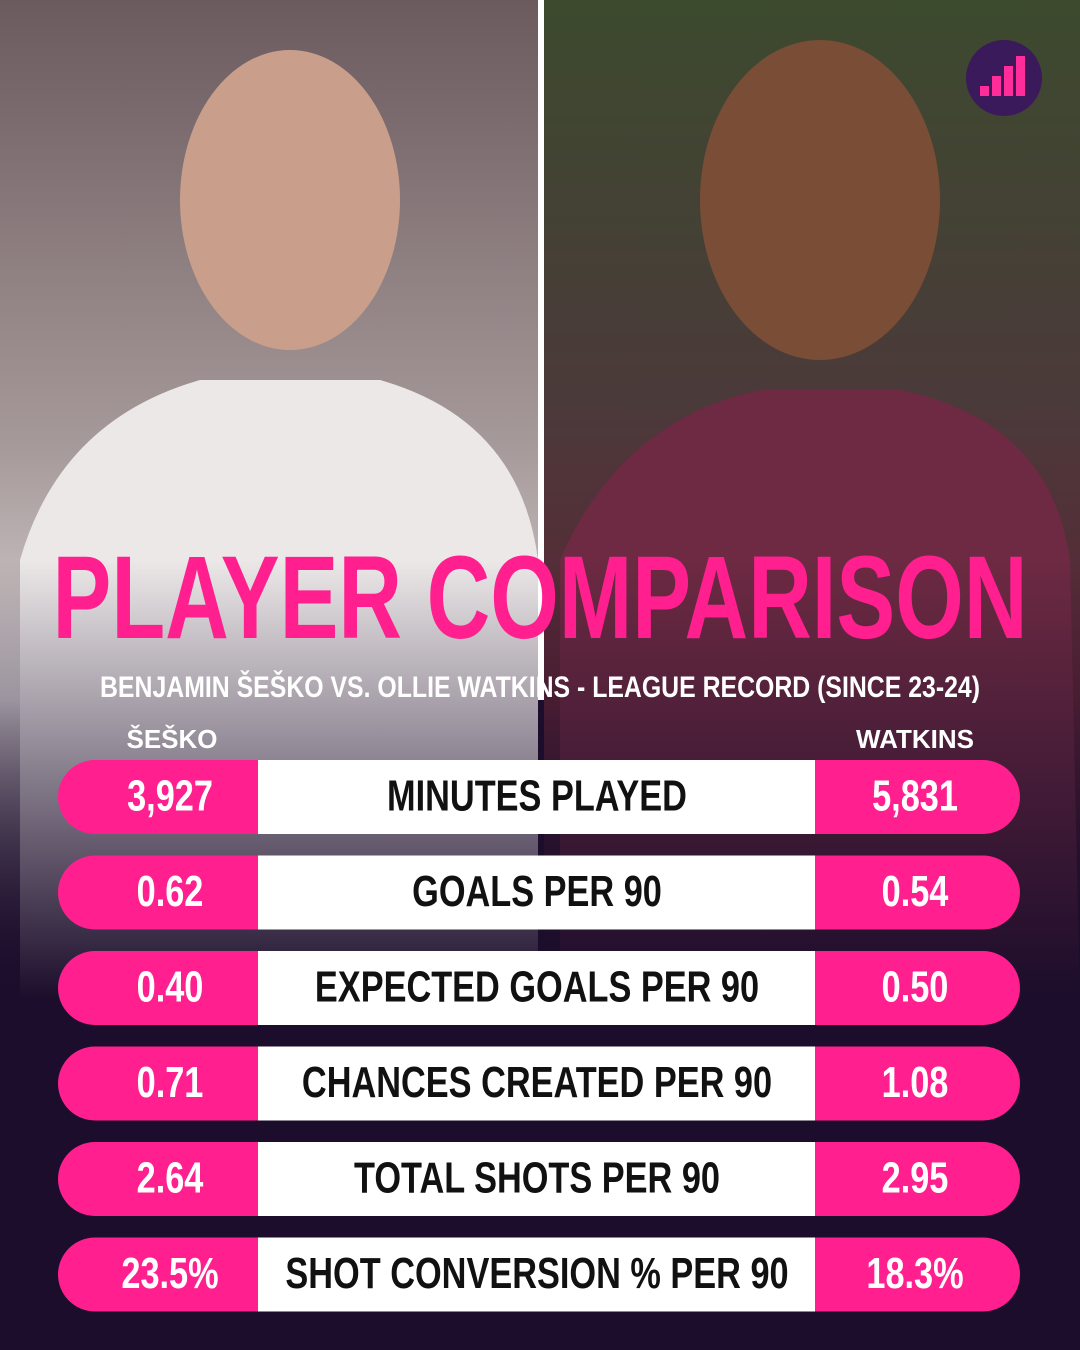 The image size is (1080, 1350). I want to click on stat-row: 0.71 CHANCES CREATED PER 90 1.08, so click(539, 1083).